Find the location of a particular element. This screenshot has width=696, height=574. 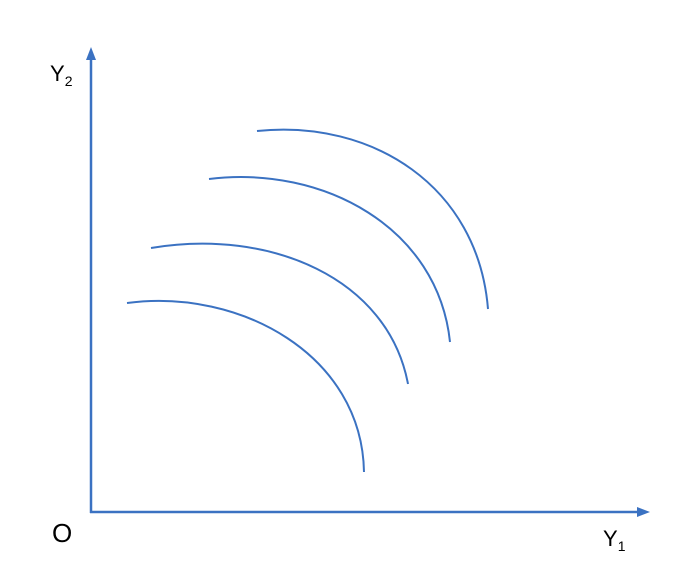

x-axis-arrowhead is located at coordinates (643, 512).